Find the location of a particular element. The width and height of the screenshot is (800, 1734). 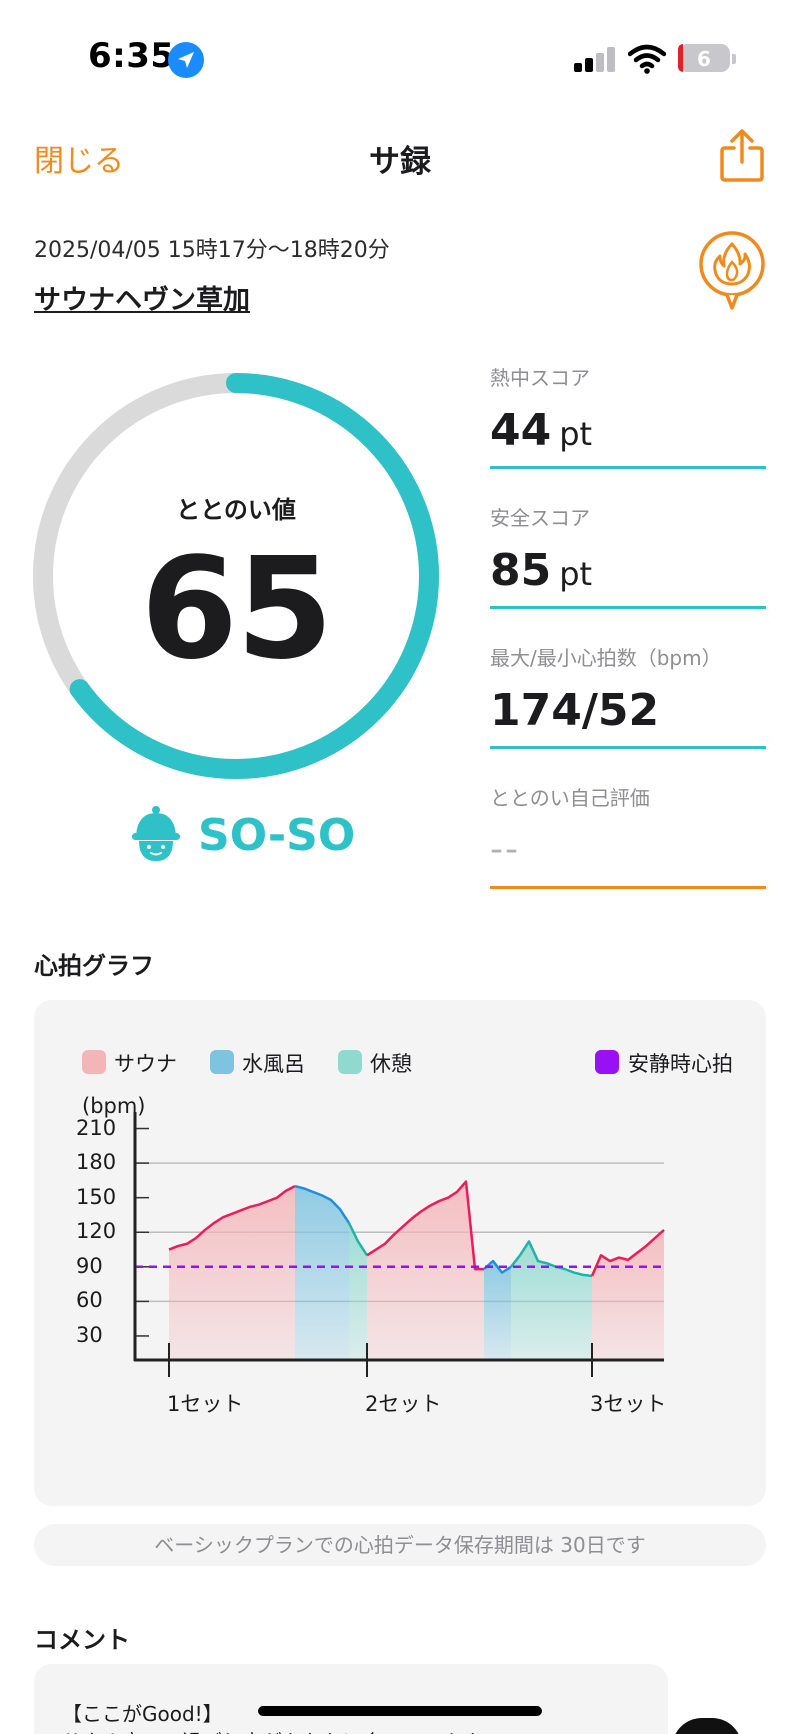

status-time: 6:35 is located at coordinates (131, 56).